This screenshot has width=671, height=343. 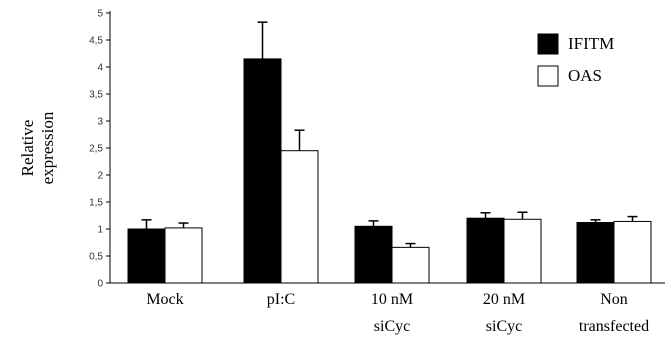 What do you see at coordinates (96, 41) in the screenshot?
I see `y-tick-label: 4,5` at bounding box center [96, 41].